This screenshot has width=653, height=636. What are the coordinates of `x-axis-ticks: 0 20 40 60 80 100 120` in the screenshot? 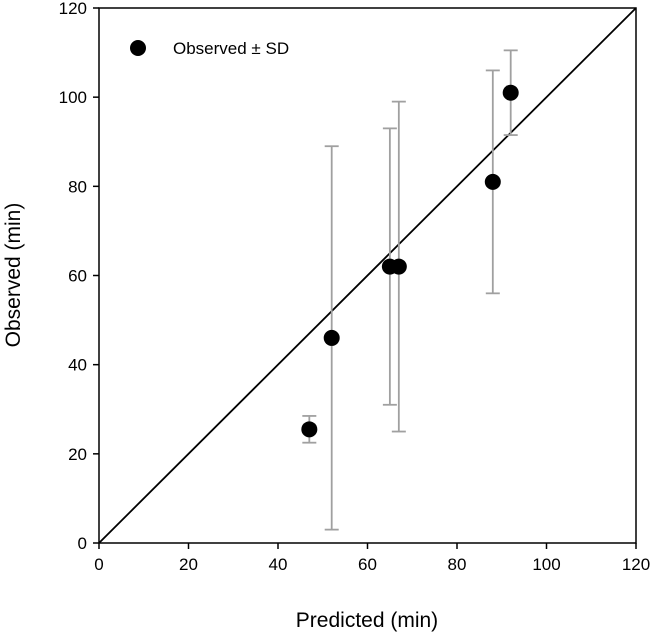 It's located at (372, 558).